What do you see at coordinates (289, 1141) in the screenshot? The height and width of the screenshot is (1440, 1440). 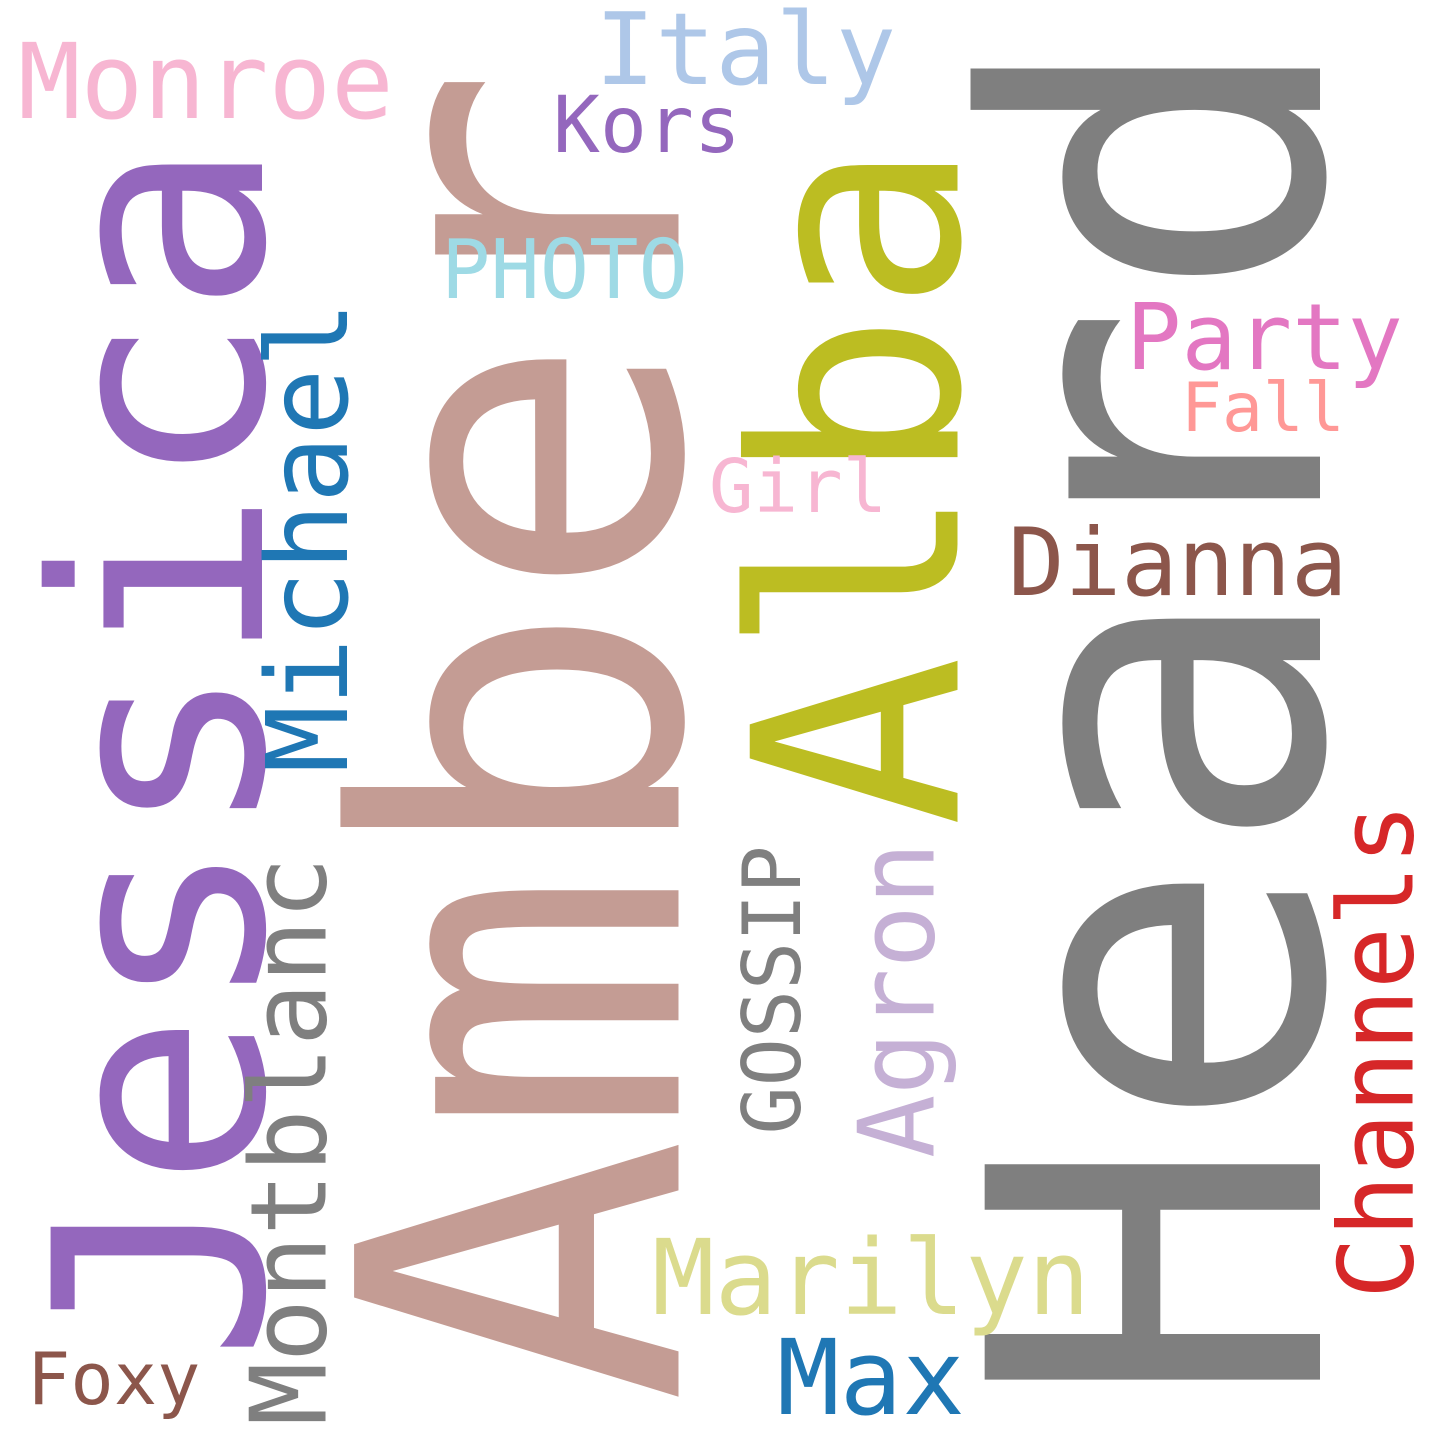 I see `word-montblanc: Montblanc` at bounding box center [289, 1141].